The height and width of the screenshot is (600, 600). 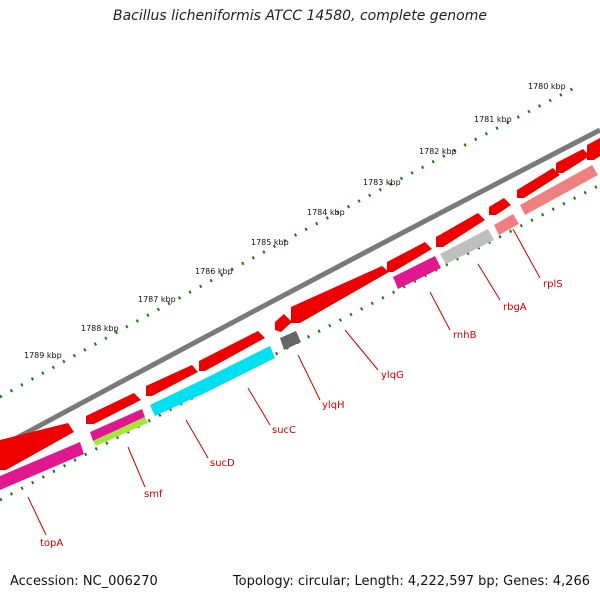 What do you see at coordinates (120, 431) in the screenshot?
I see `gene-smf-lower` at bounding box center [120, 431].